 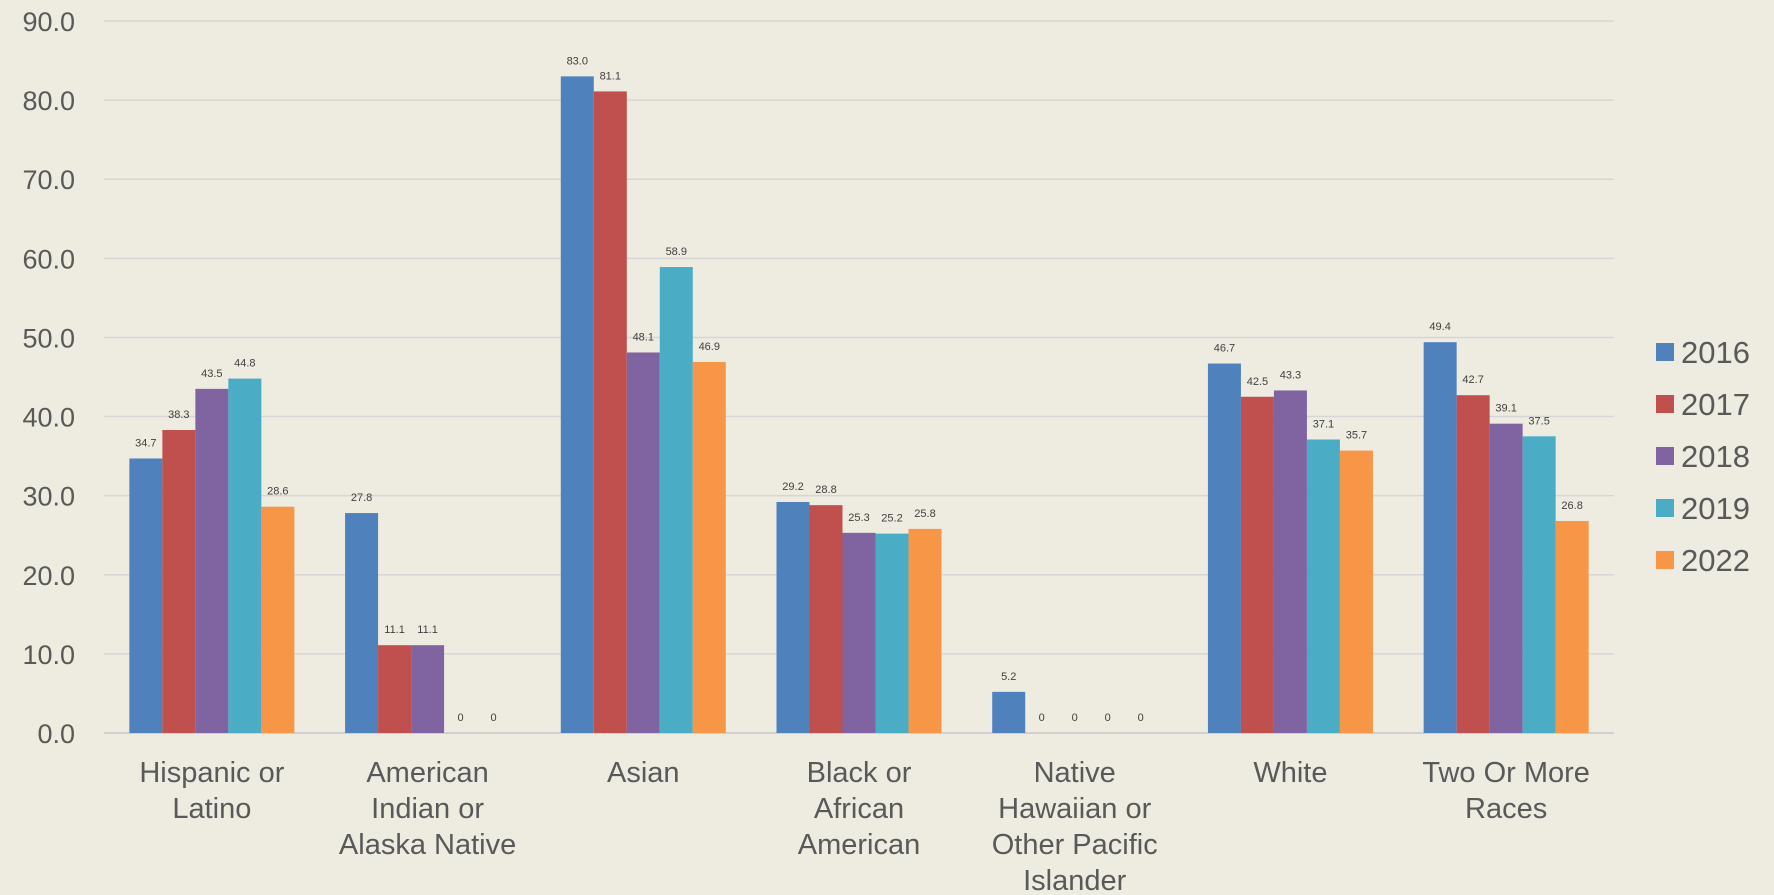 I want to click on legend-label: 2016, so click(x=1715, y=352).